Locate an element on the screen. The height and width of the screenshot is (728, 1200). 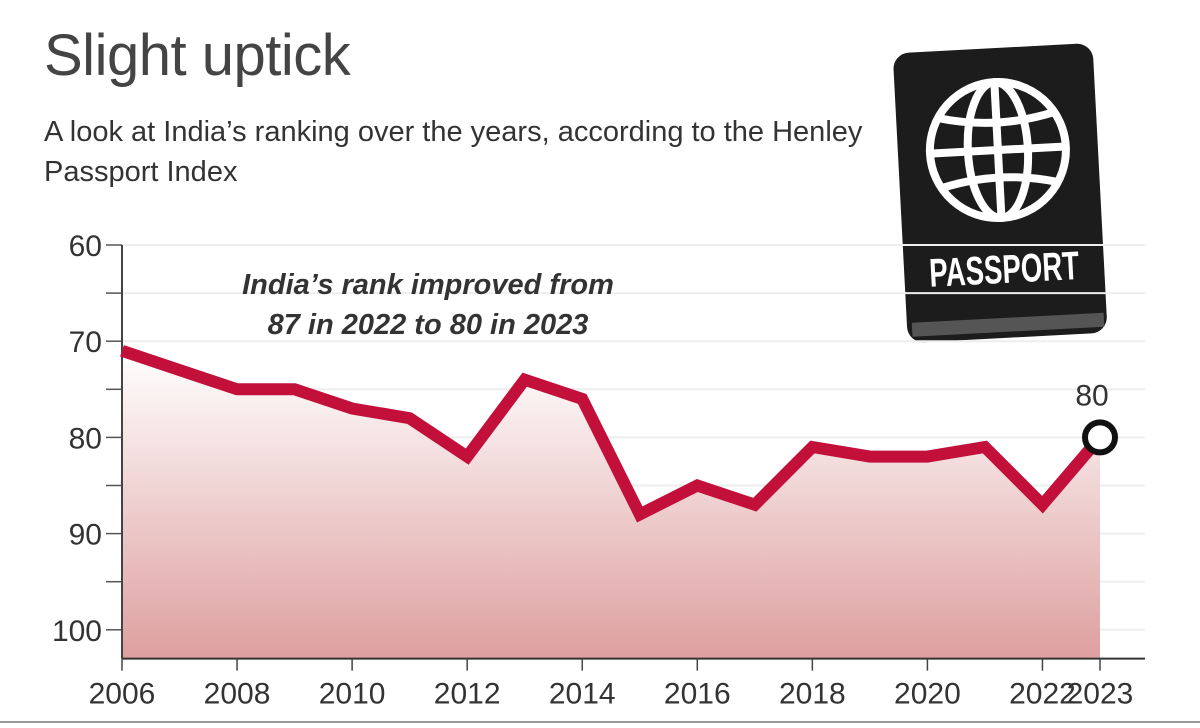
y-tick-label: 100 is located at coordinates (77, 631).